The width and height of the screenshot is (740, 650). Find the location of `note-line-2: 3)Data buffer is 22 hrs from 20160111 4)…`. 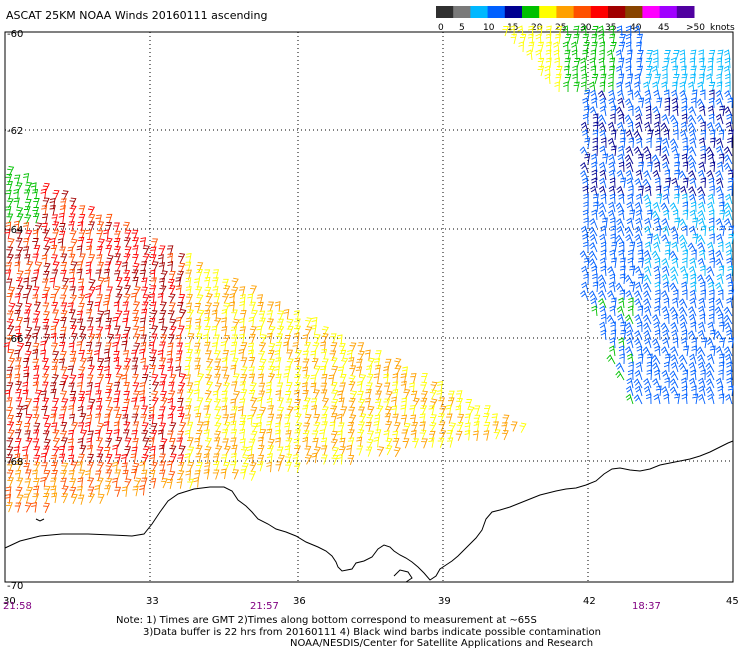

note-line-2: 3)Data buffer is 22 hrs from 20160111 4)… is located at coordinates (372, 632).